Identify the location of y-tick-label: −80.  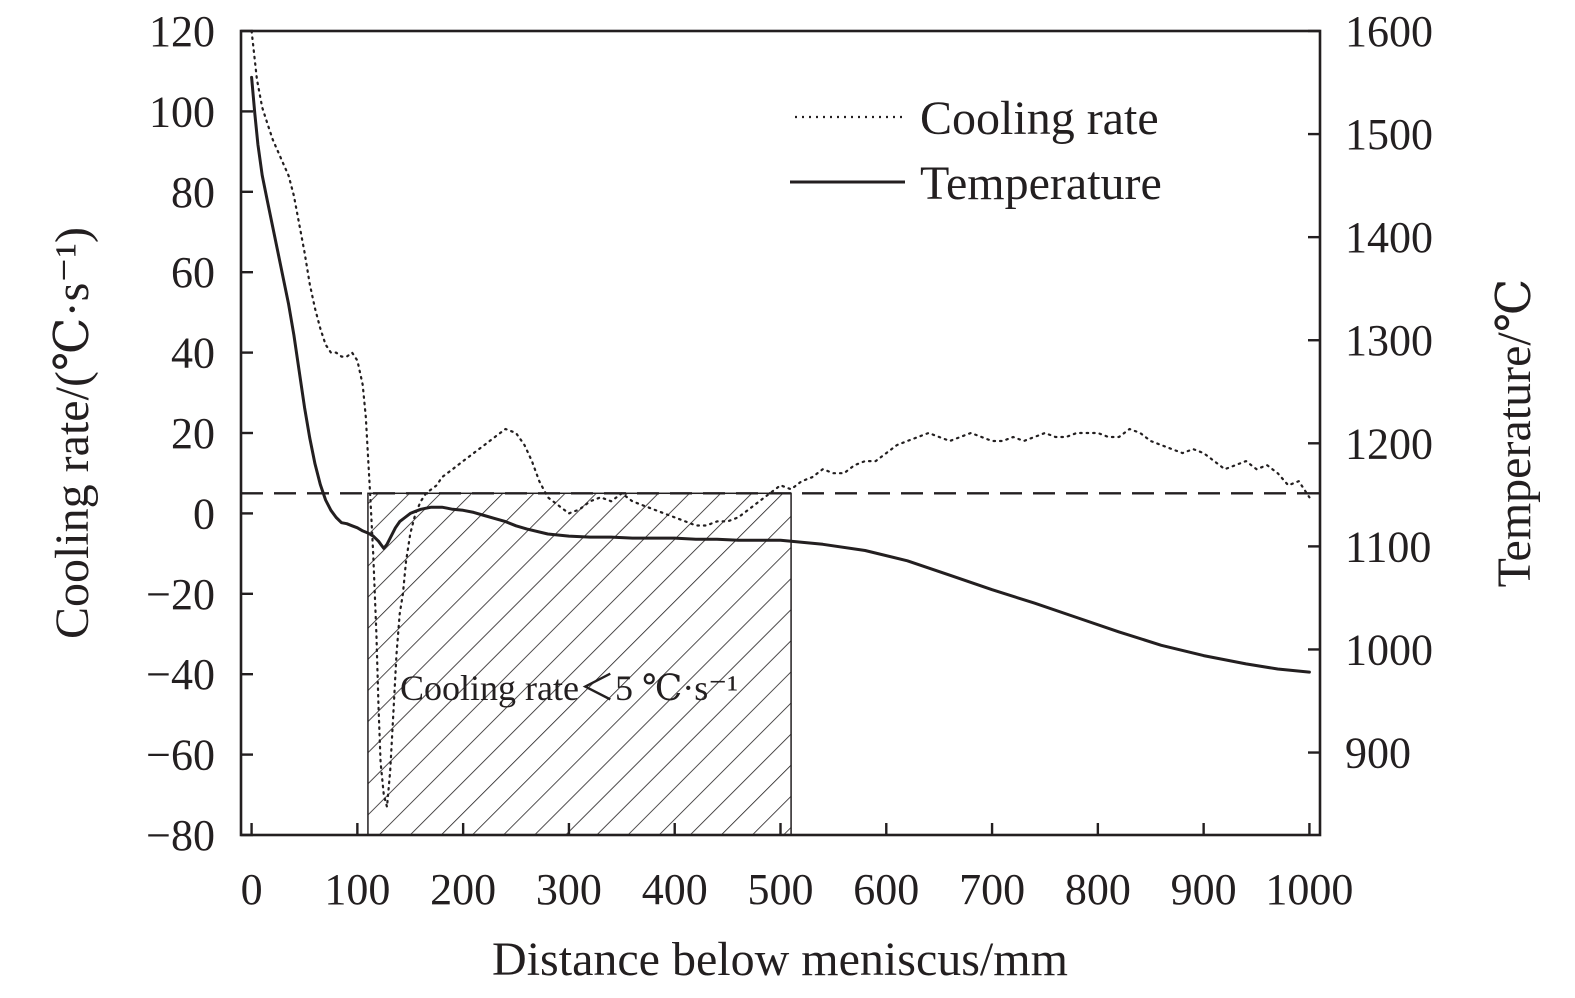
(180, 835).